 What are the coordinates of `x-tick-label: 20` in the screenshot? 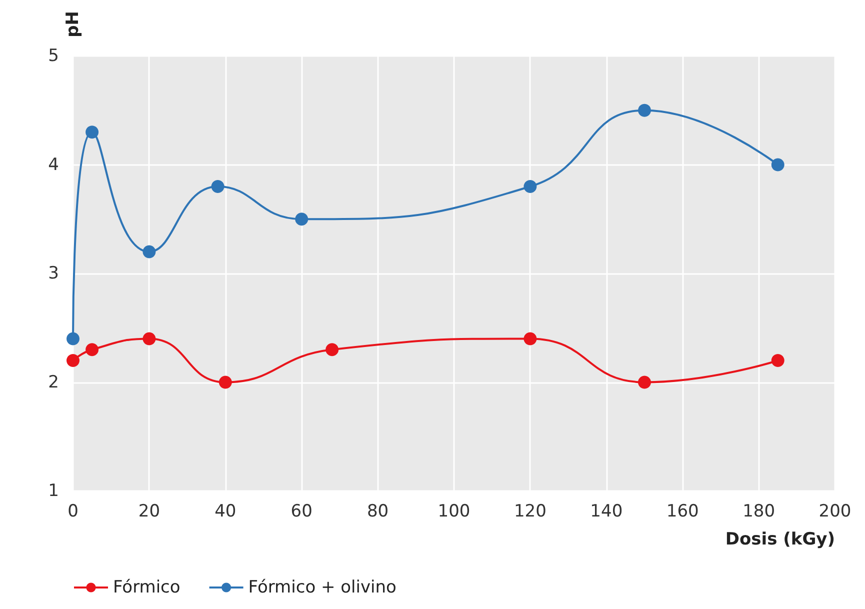 It's located at (149, 512).